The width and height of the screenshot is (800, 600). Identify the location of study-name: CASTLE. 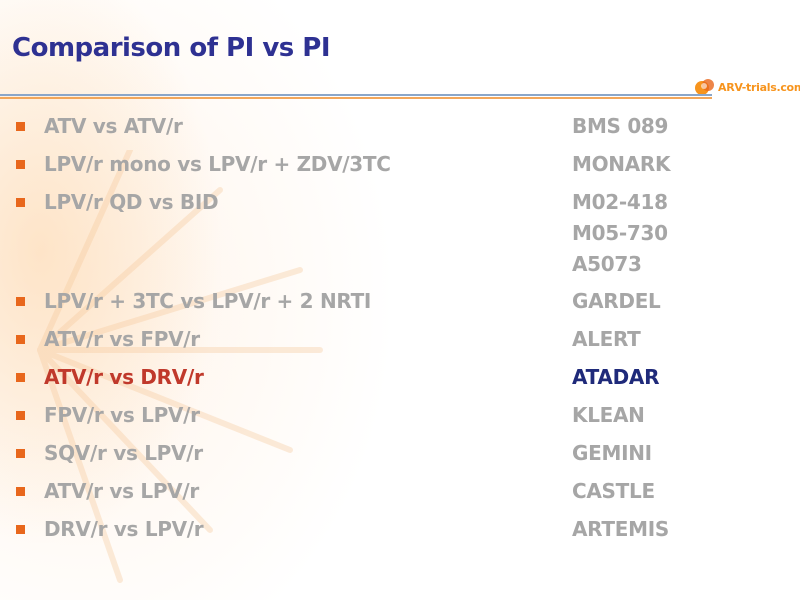
(613, 491).